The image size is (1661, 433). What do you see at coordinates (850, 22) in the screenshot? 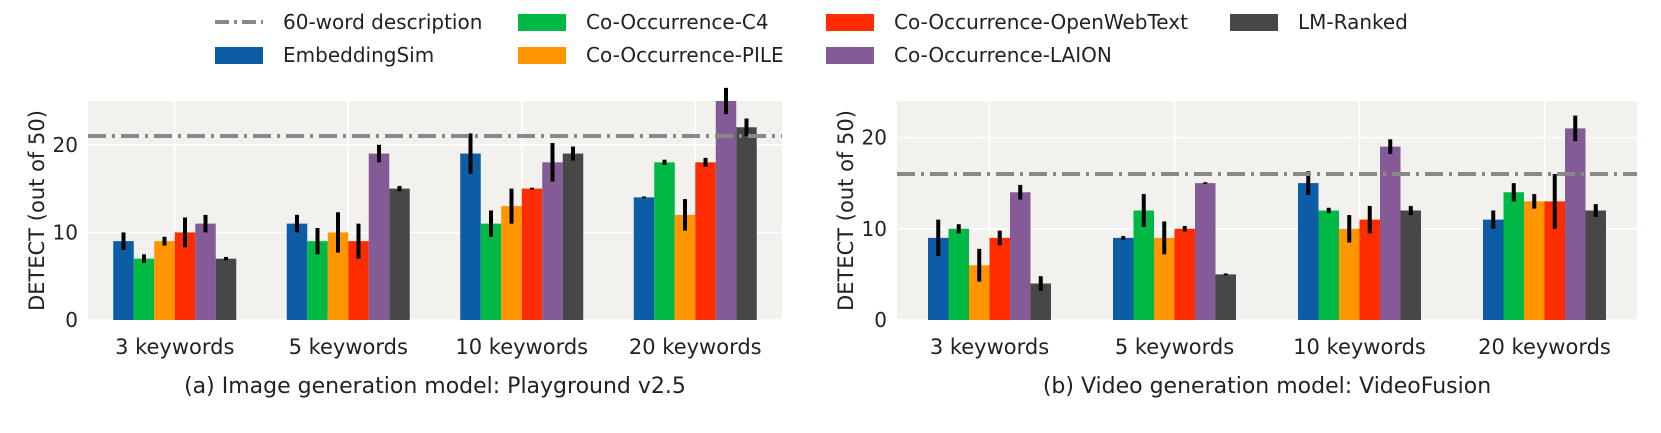
I see `legend-swatch-co-occurrence-openwebtext` at bounding box center [850, 22].